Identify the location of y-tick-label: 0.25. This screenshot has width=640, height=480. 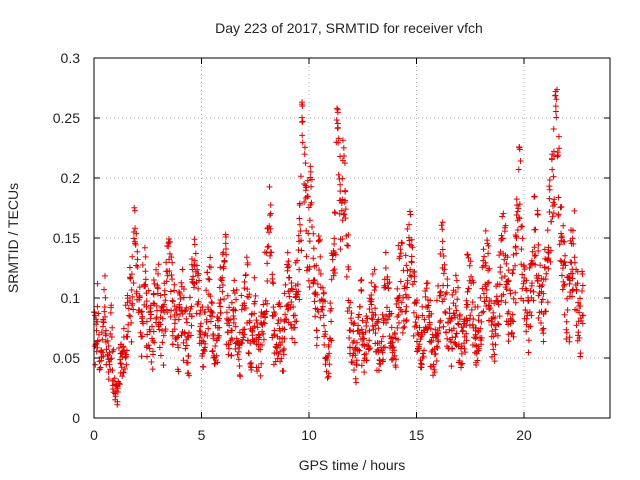
(66, 118).